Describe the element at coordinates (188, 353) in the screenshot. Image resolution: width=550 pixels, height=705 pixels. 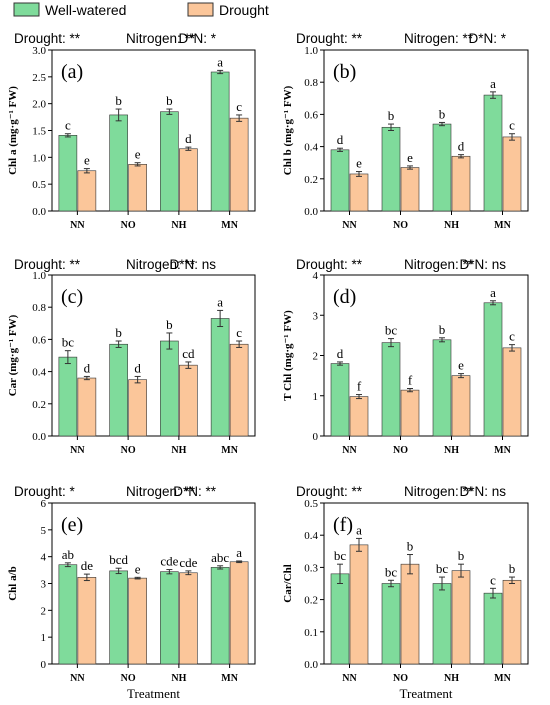
I see `significance-letter: cd` at that location.